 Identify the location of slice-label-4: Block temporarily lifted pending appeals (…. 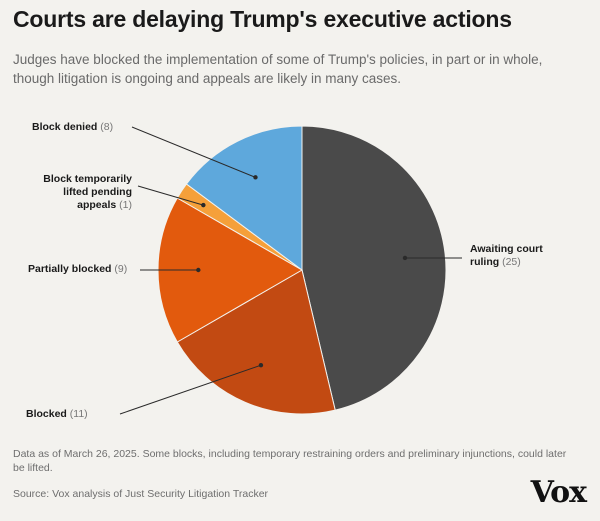
(87, 192).